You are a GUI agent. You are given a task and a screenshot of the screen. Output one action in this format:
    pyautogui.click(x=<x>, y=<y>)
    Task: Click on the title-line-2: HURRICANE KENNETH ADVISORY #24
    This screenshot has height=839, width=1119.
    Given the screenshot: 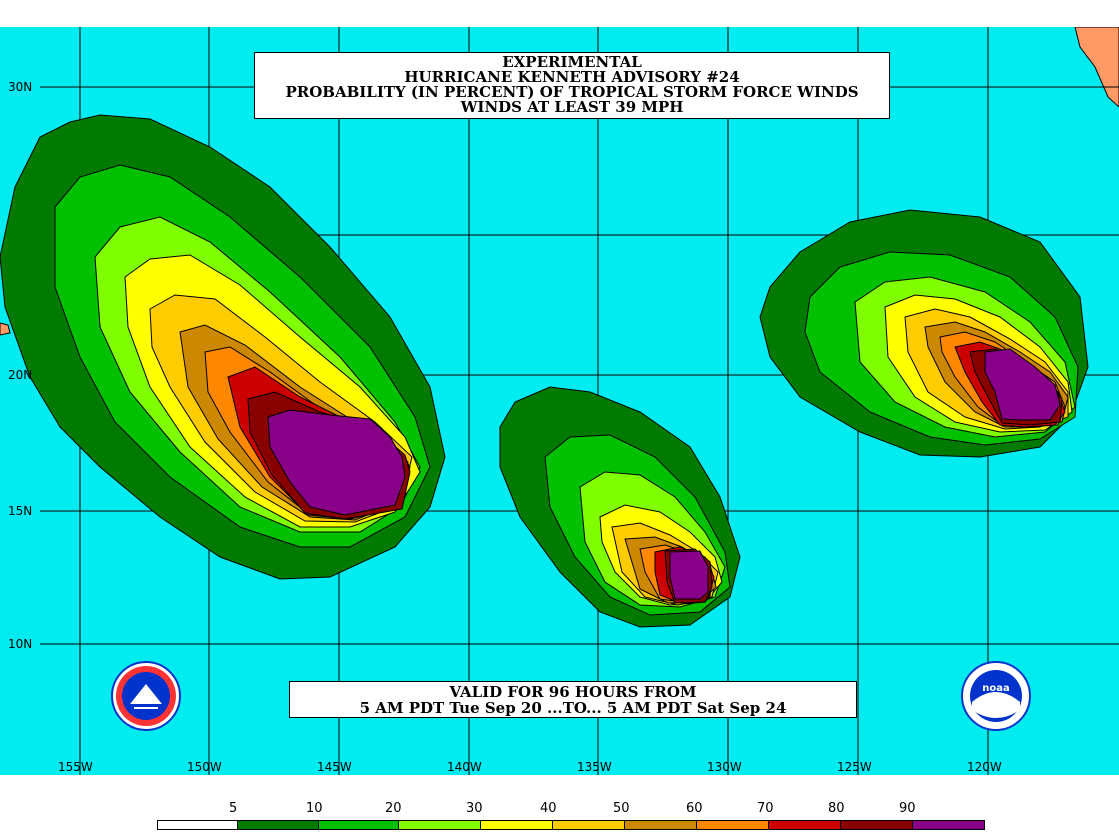 What is the action you would take?
    pyautogui.click(x=572, y=77)
    